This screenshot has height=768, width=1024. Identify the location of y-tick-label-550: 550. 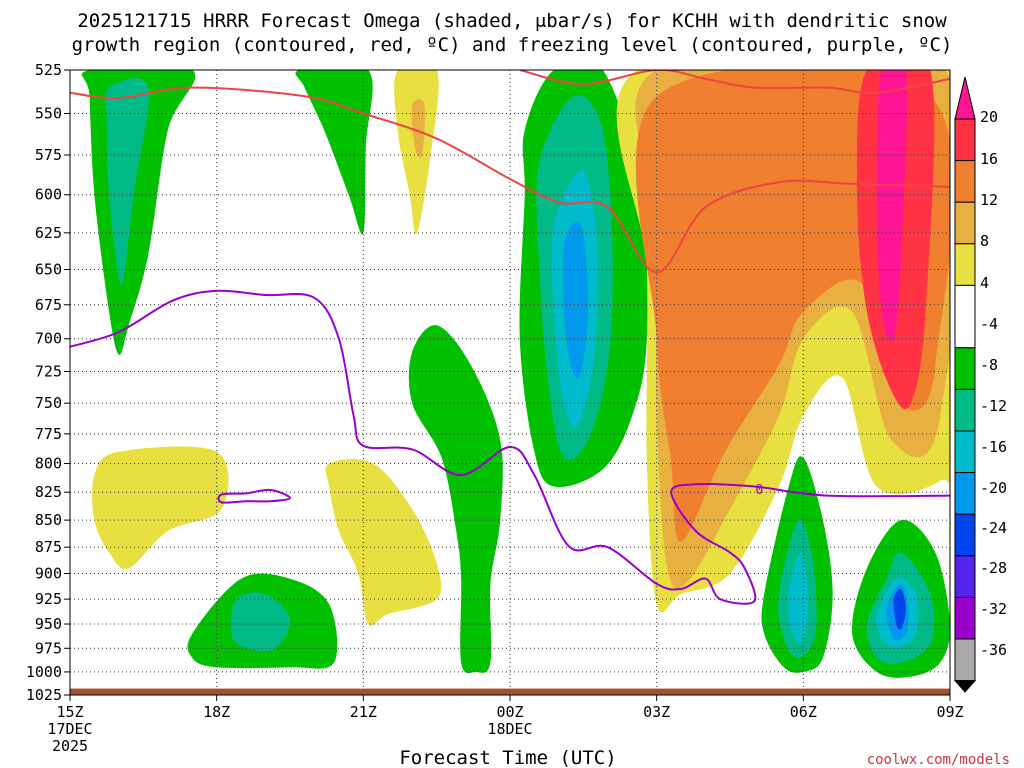
(48, 113).